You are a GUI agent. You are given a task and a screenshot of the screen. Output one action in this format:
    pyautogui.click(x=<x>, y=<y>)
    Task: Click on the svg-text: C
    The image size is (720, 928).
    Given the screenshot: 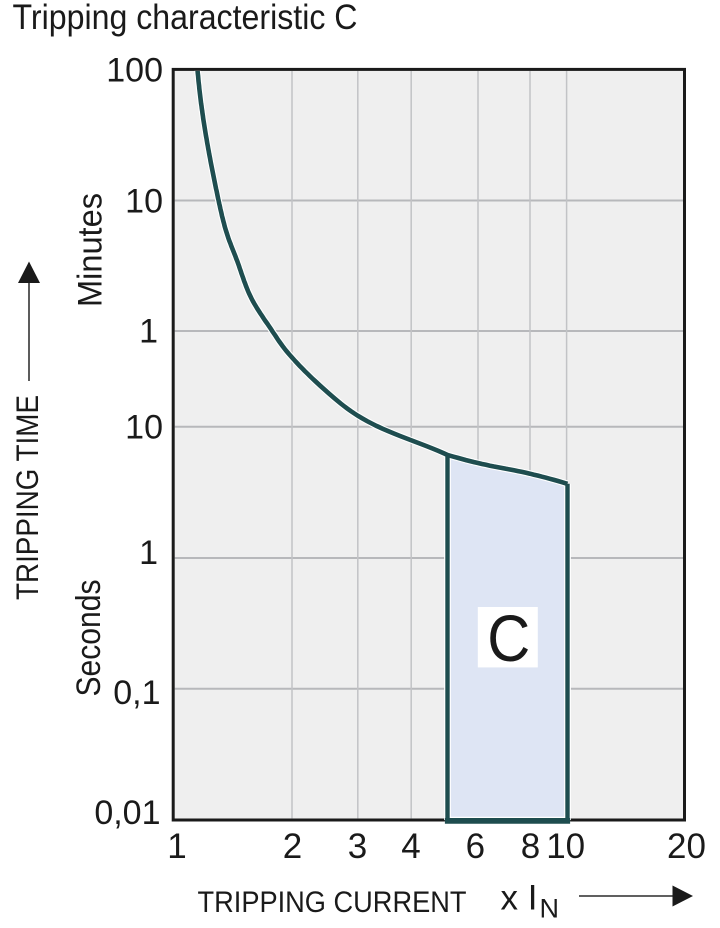 What is the action you would take?
    pyautogui.click(x=508, y=638)
    